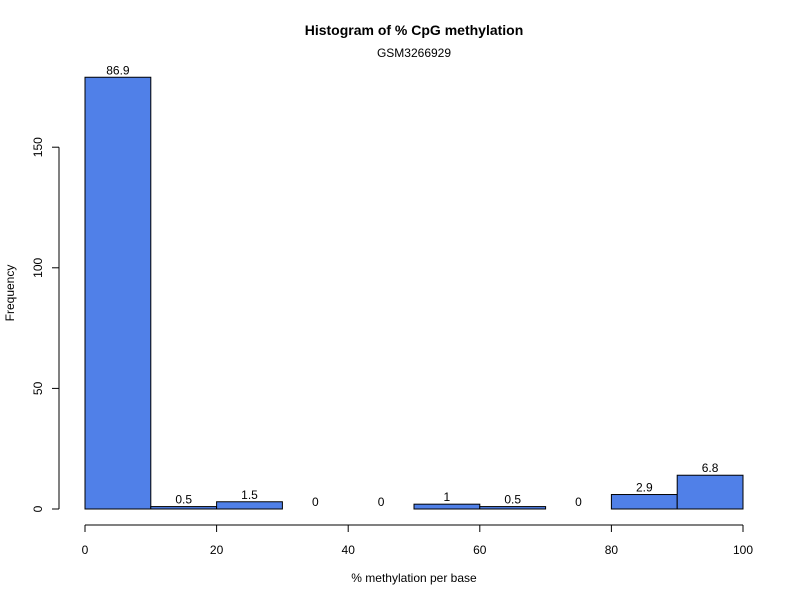  Describe the element at coordinates (38, 267) in the screenshot. I see `y-tick-label: 100` at that location.